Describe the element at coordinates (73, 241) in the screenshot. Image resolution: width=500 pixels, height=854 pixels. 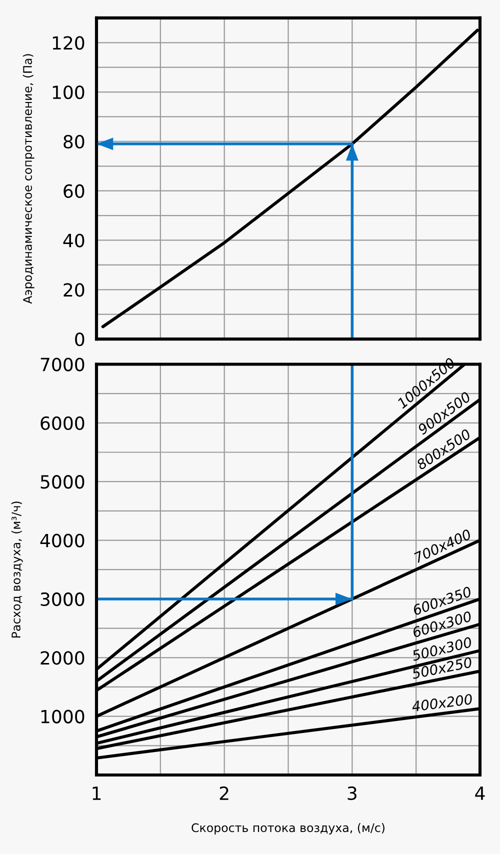
I see `y-tick-label: 40` at that location.